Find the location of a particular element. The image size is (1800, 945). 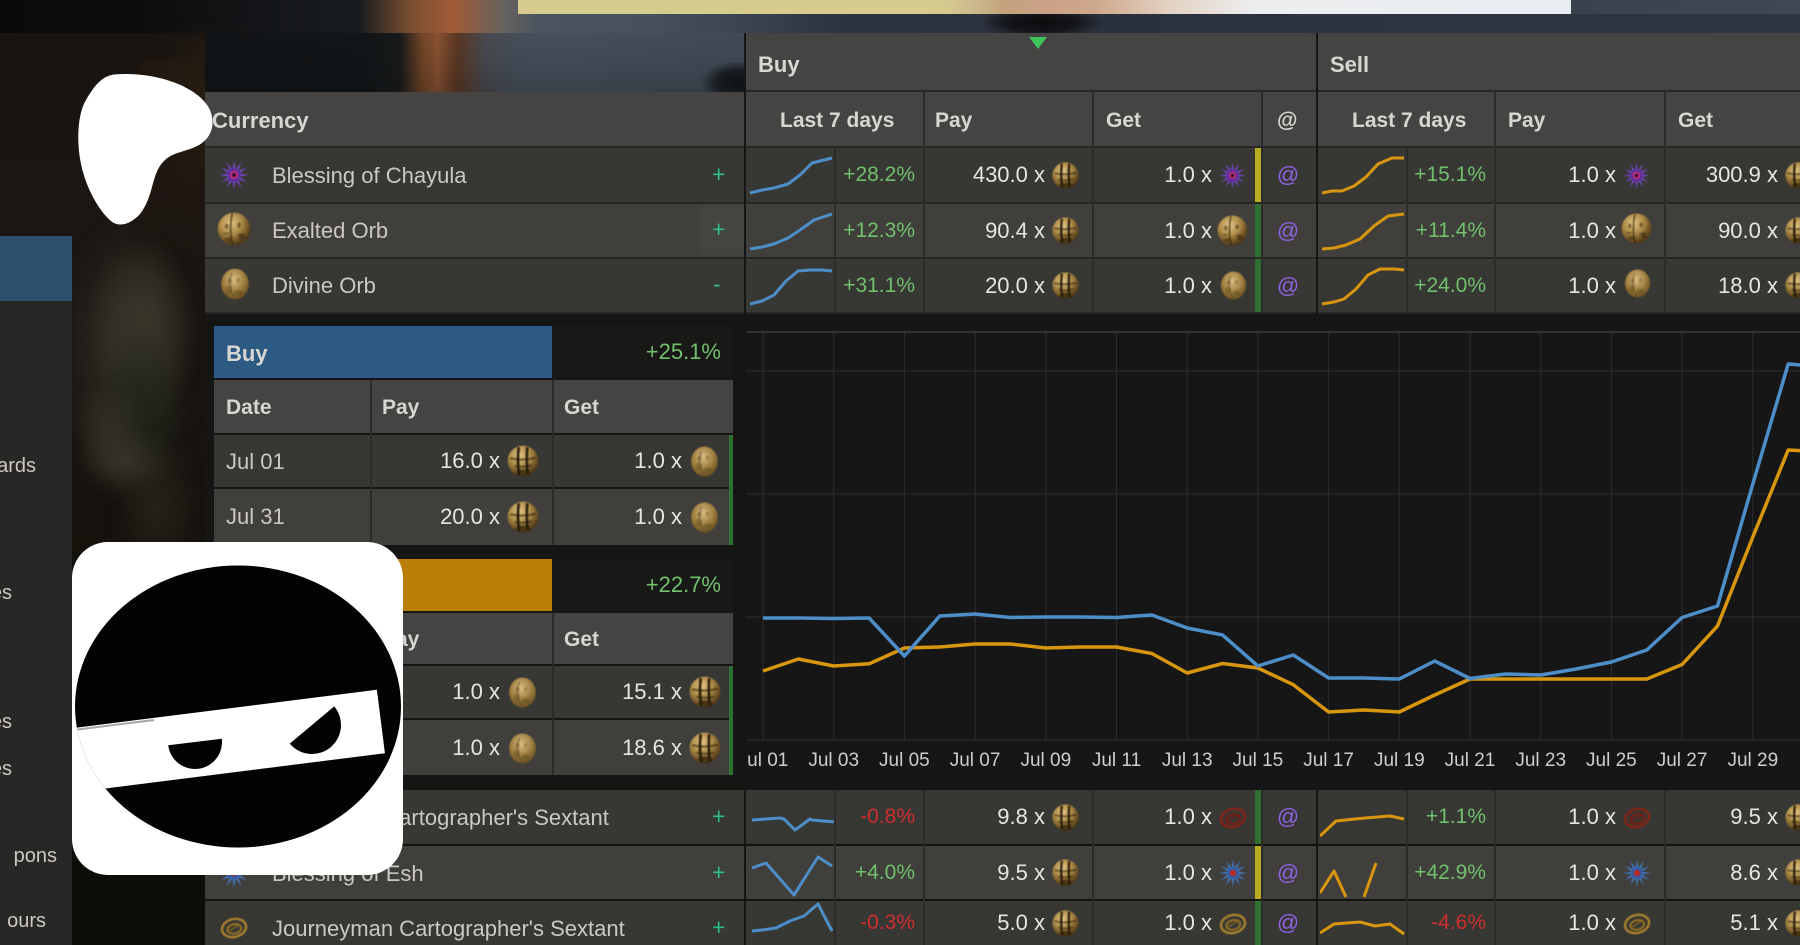

svg-text: Jul 17 is located at coordinates (1328, 760).